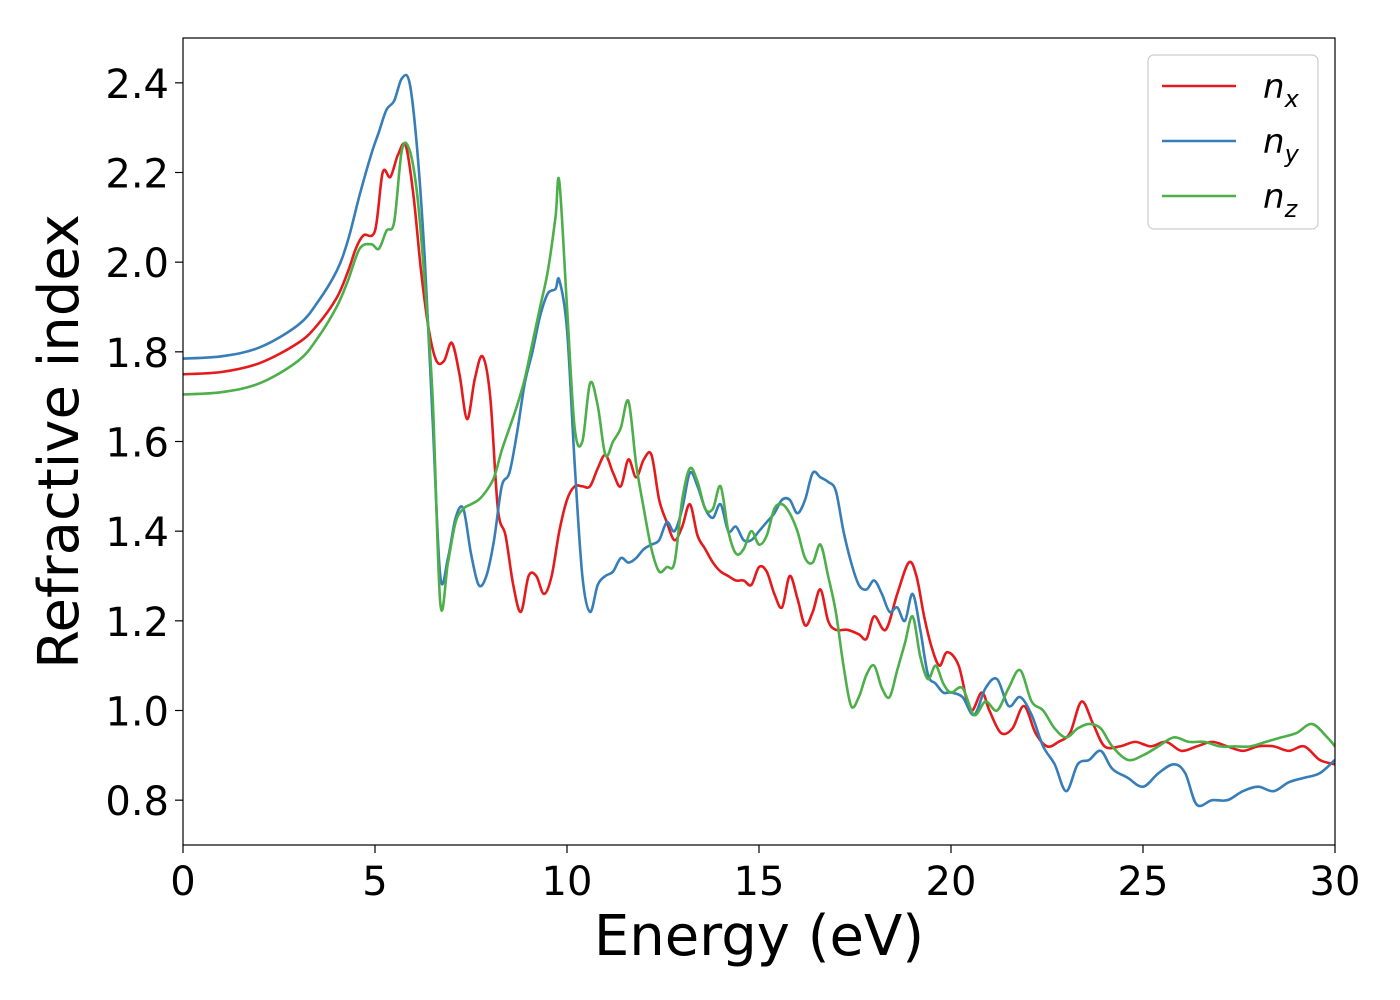 Image resolution: width=1400 pixels, height=1000 pixels. What do you see at coordinates (137, 623) in the screenshot?
I see `y-tick-label: 1.2` at bounding box center [137, 623].